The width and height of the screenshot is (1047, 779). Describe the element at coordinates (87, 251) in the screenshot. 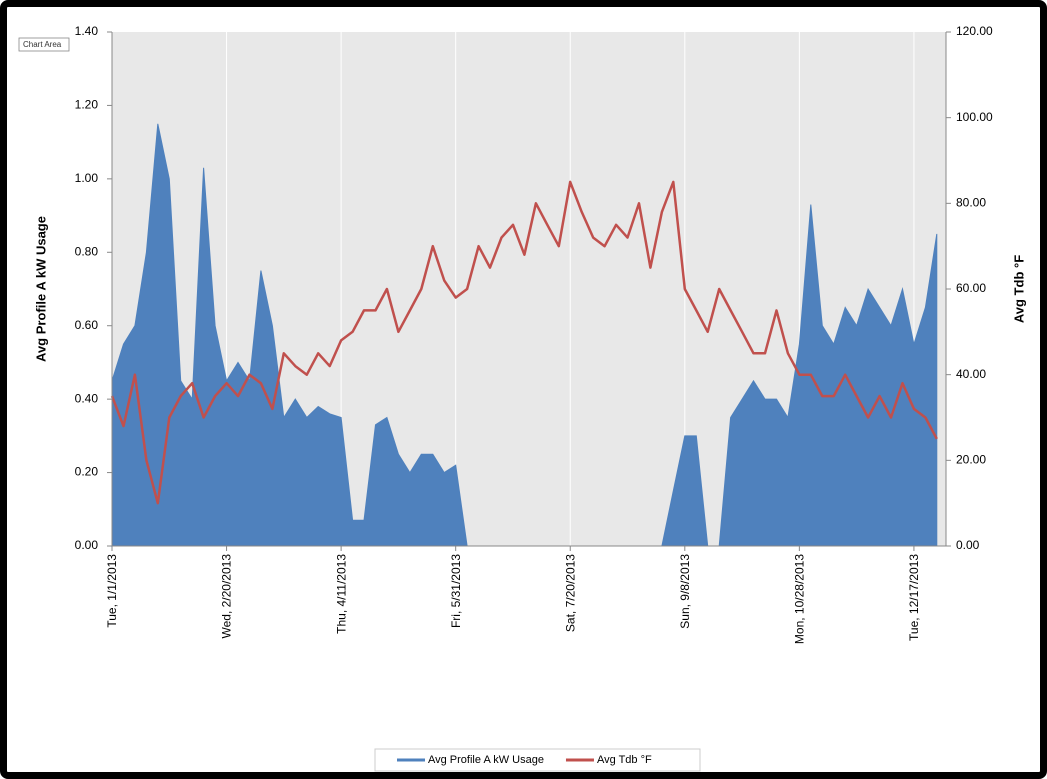

I see `y-tick-label: 0.80` at that location.